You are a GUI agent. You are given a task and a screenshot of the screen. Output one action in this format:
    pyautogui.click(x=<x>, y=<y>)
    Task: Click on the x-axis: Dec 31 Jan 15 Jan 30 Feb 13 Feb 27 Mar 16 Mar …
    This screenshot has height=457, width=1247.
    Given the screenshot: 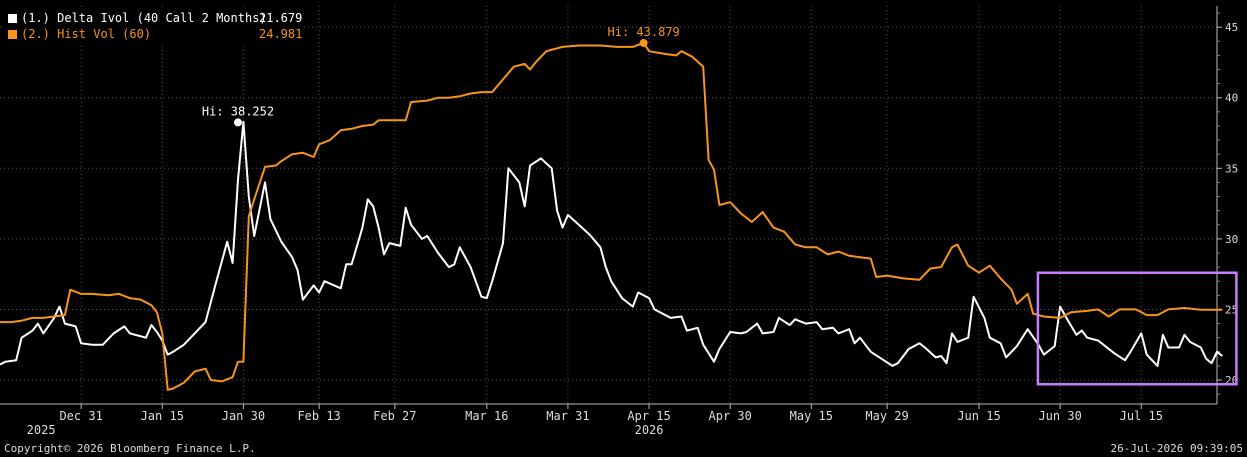 What is the action you would take?
    pyautogui.click(x=608, y=420)
    